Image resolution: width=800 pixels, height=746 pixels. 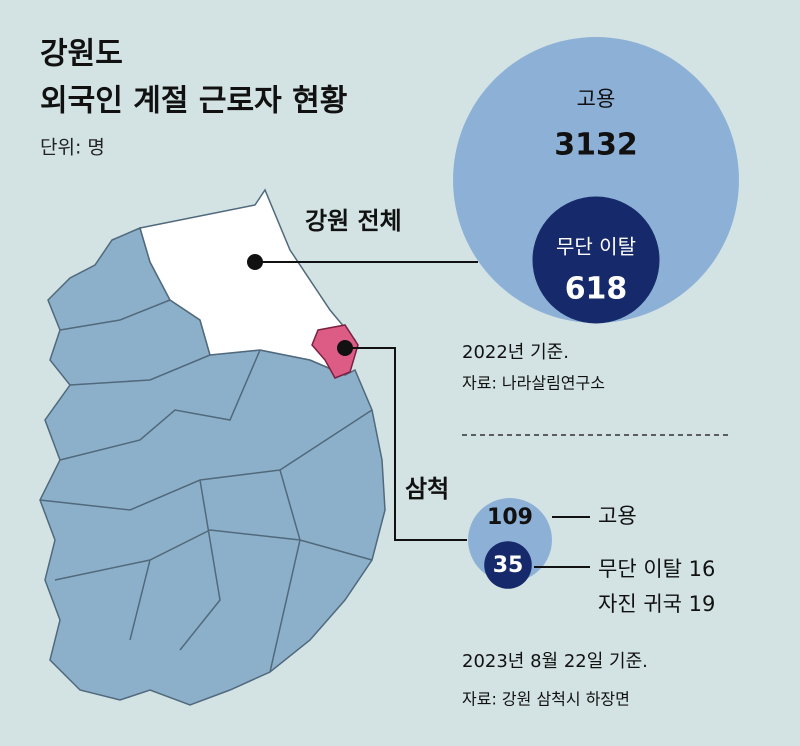 What do you see at coordinates (515, 352) in the screenshot?
I see `note: 2022년 기준.` at bounding box center [515, 352].